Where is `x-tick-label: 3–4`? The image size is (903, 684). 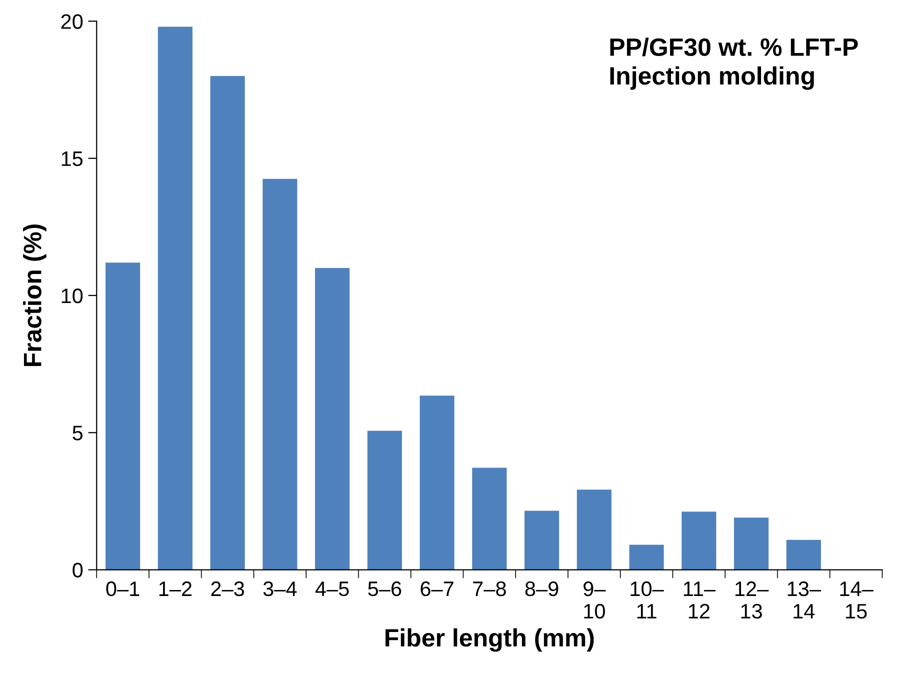 x-tick-label: 3–4 is located at coordinates (280, 588).